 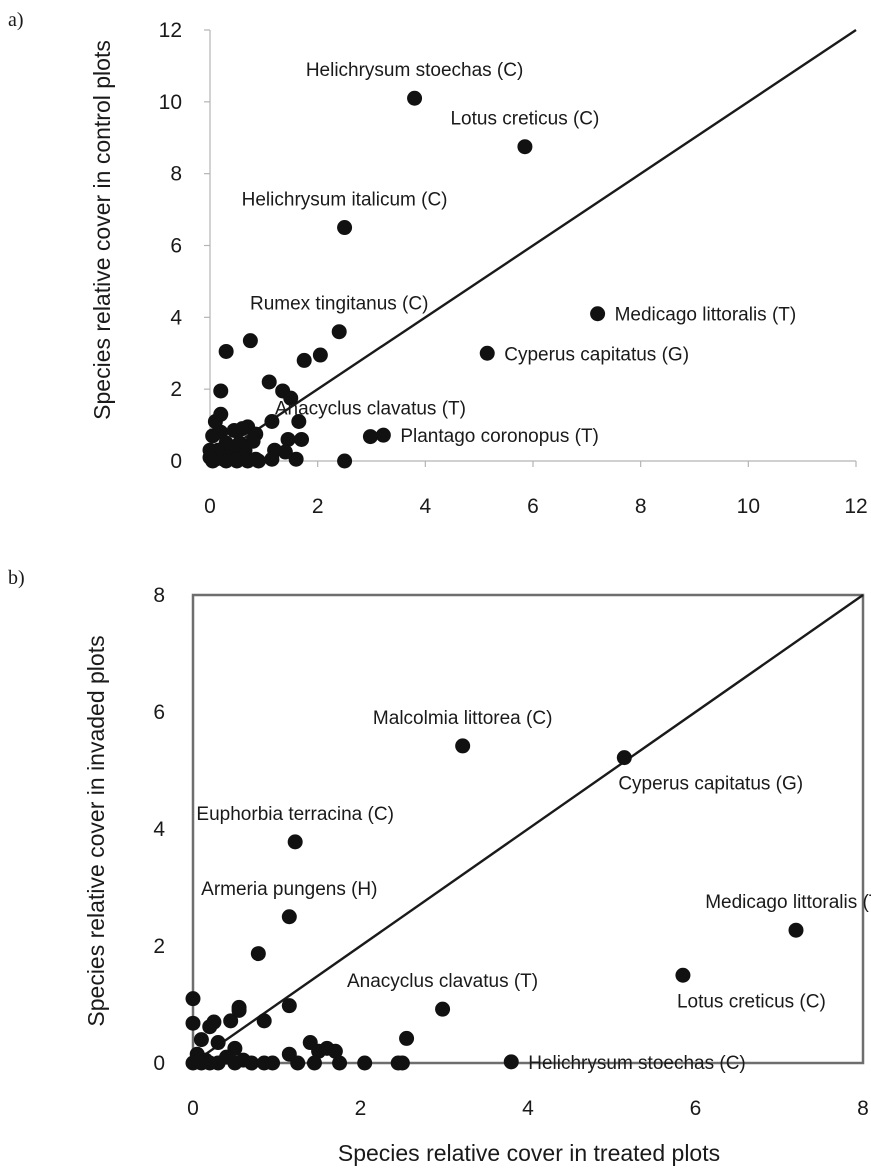 I want to click on panel-a-x-tick-label: 12, so click(x=855, y=506).